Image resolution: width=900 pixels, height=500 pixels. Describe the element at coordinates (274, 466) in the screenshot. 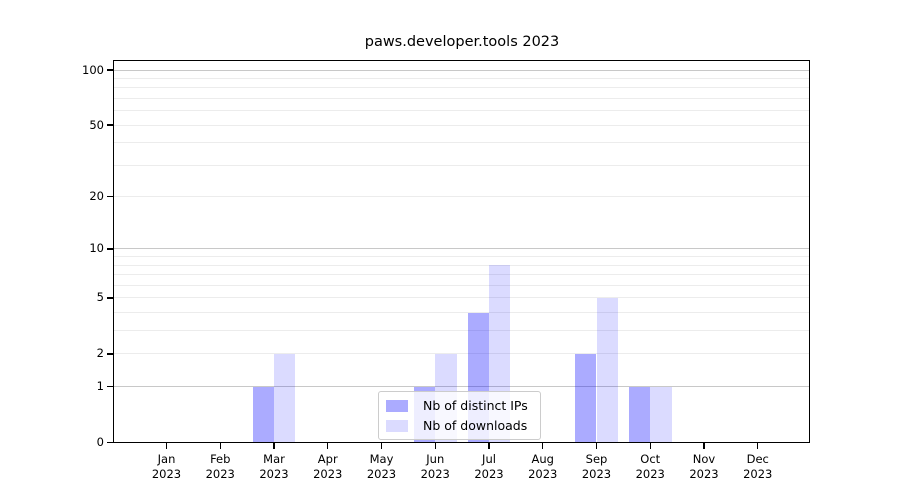

I see `x-tick-label: Mar 2023` at that location.